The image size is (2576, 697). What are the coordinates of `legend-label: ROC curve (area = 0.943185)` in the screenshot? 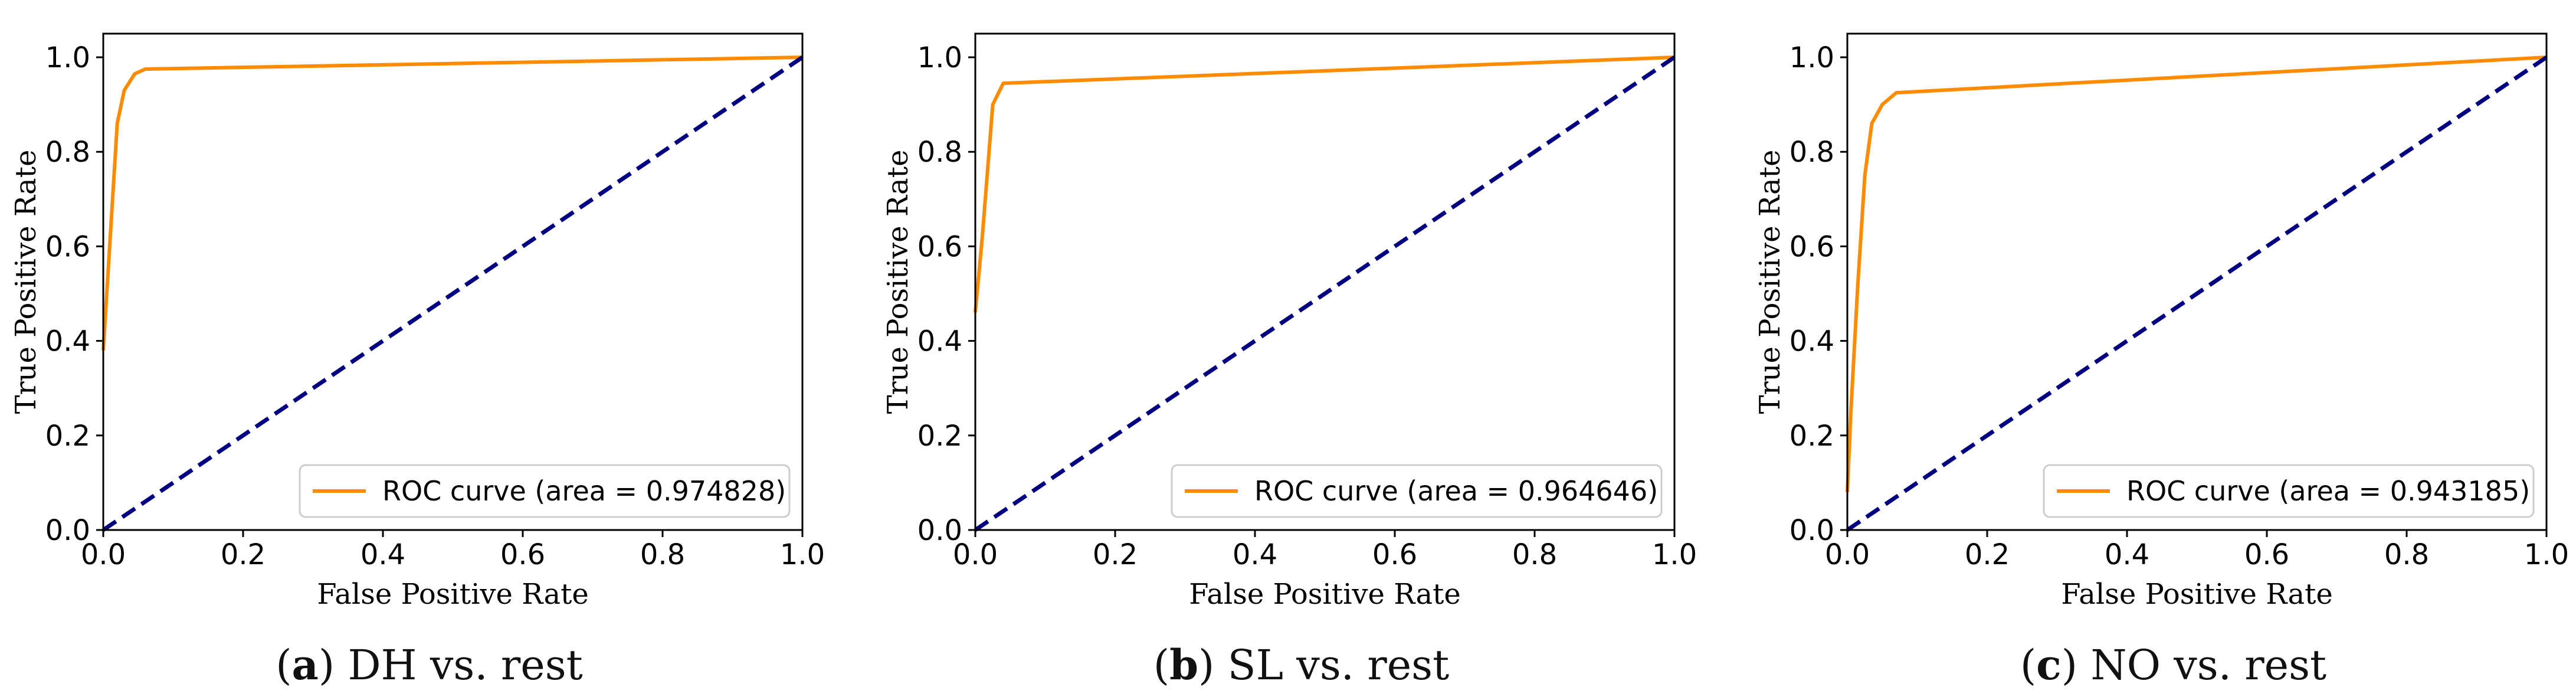 It's located at (2328, 491).